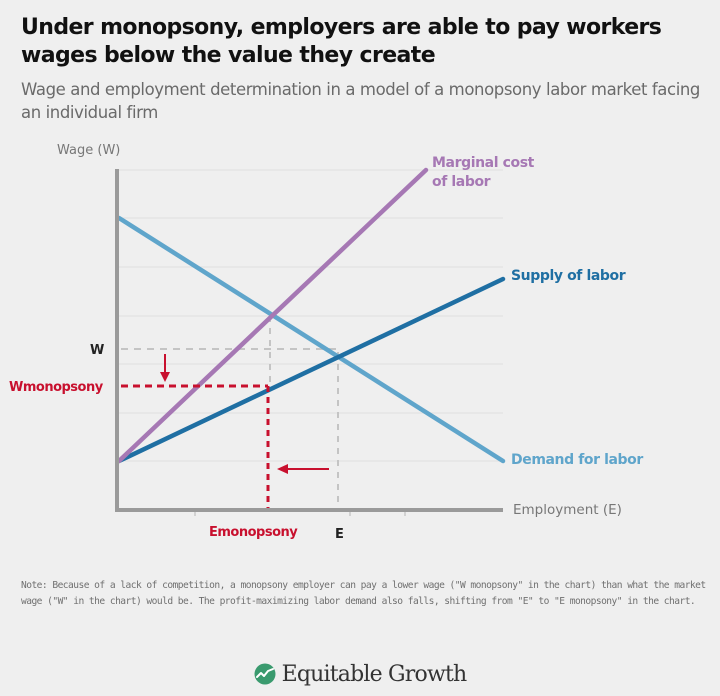  Describe the element at coordinates (253, 532) in the screenshot. I see `e-monopsony-label: Emonopsony` at that location.